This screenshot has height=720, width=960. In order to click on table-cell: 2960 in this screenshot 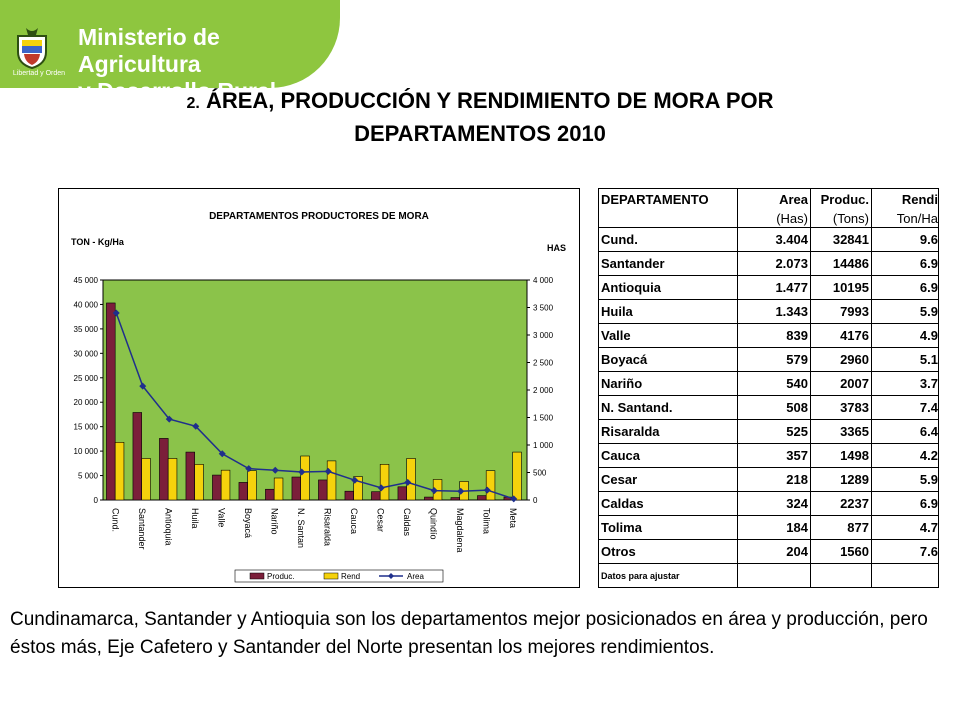, I will do `click(841, 359)`.